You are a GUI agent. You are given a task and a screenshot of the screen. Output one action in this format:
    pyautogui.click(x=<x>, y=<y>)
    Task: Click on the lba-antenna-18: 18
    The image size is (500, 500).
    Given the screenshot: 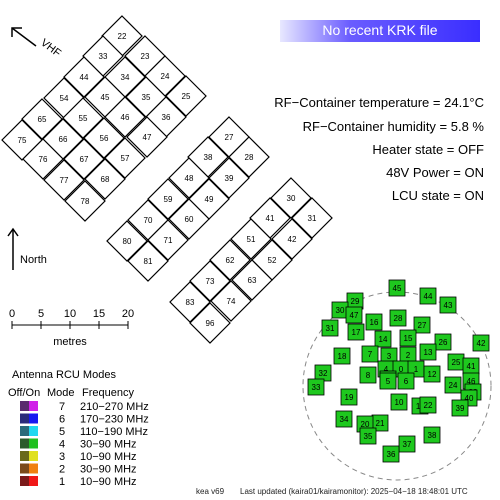 What is the action you would take?
    pyautogui.click(x=342, y=356)
    